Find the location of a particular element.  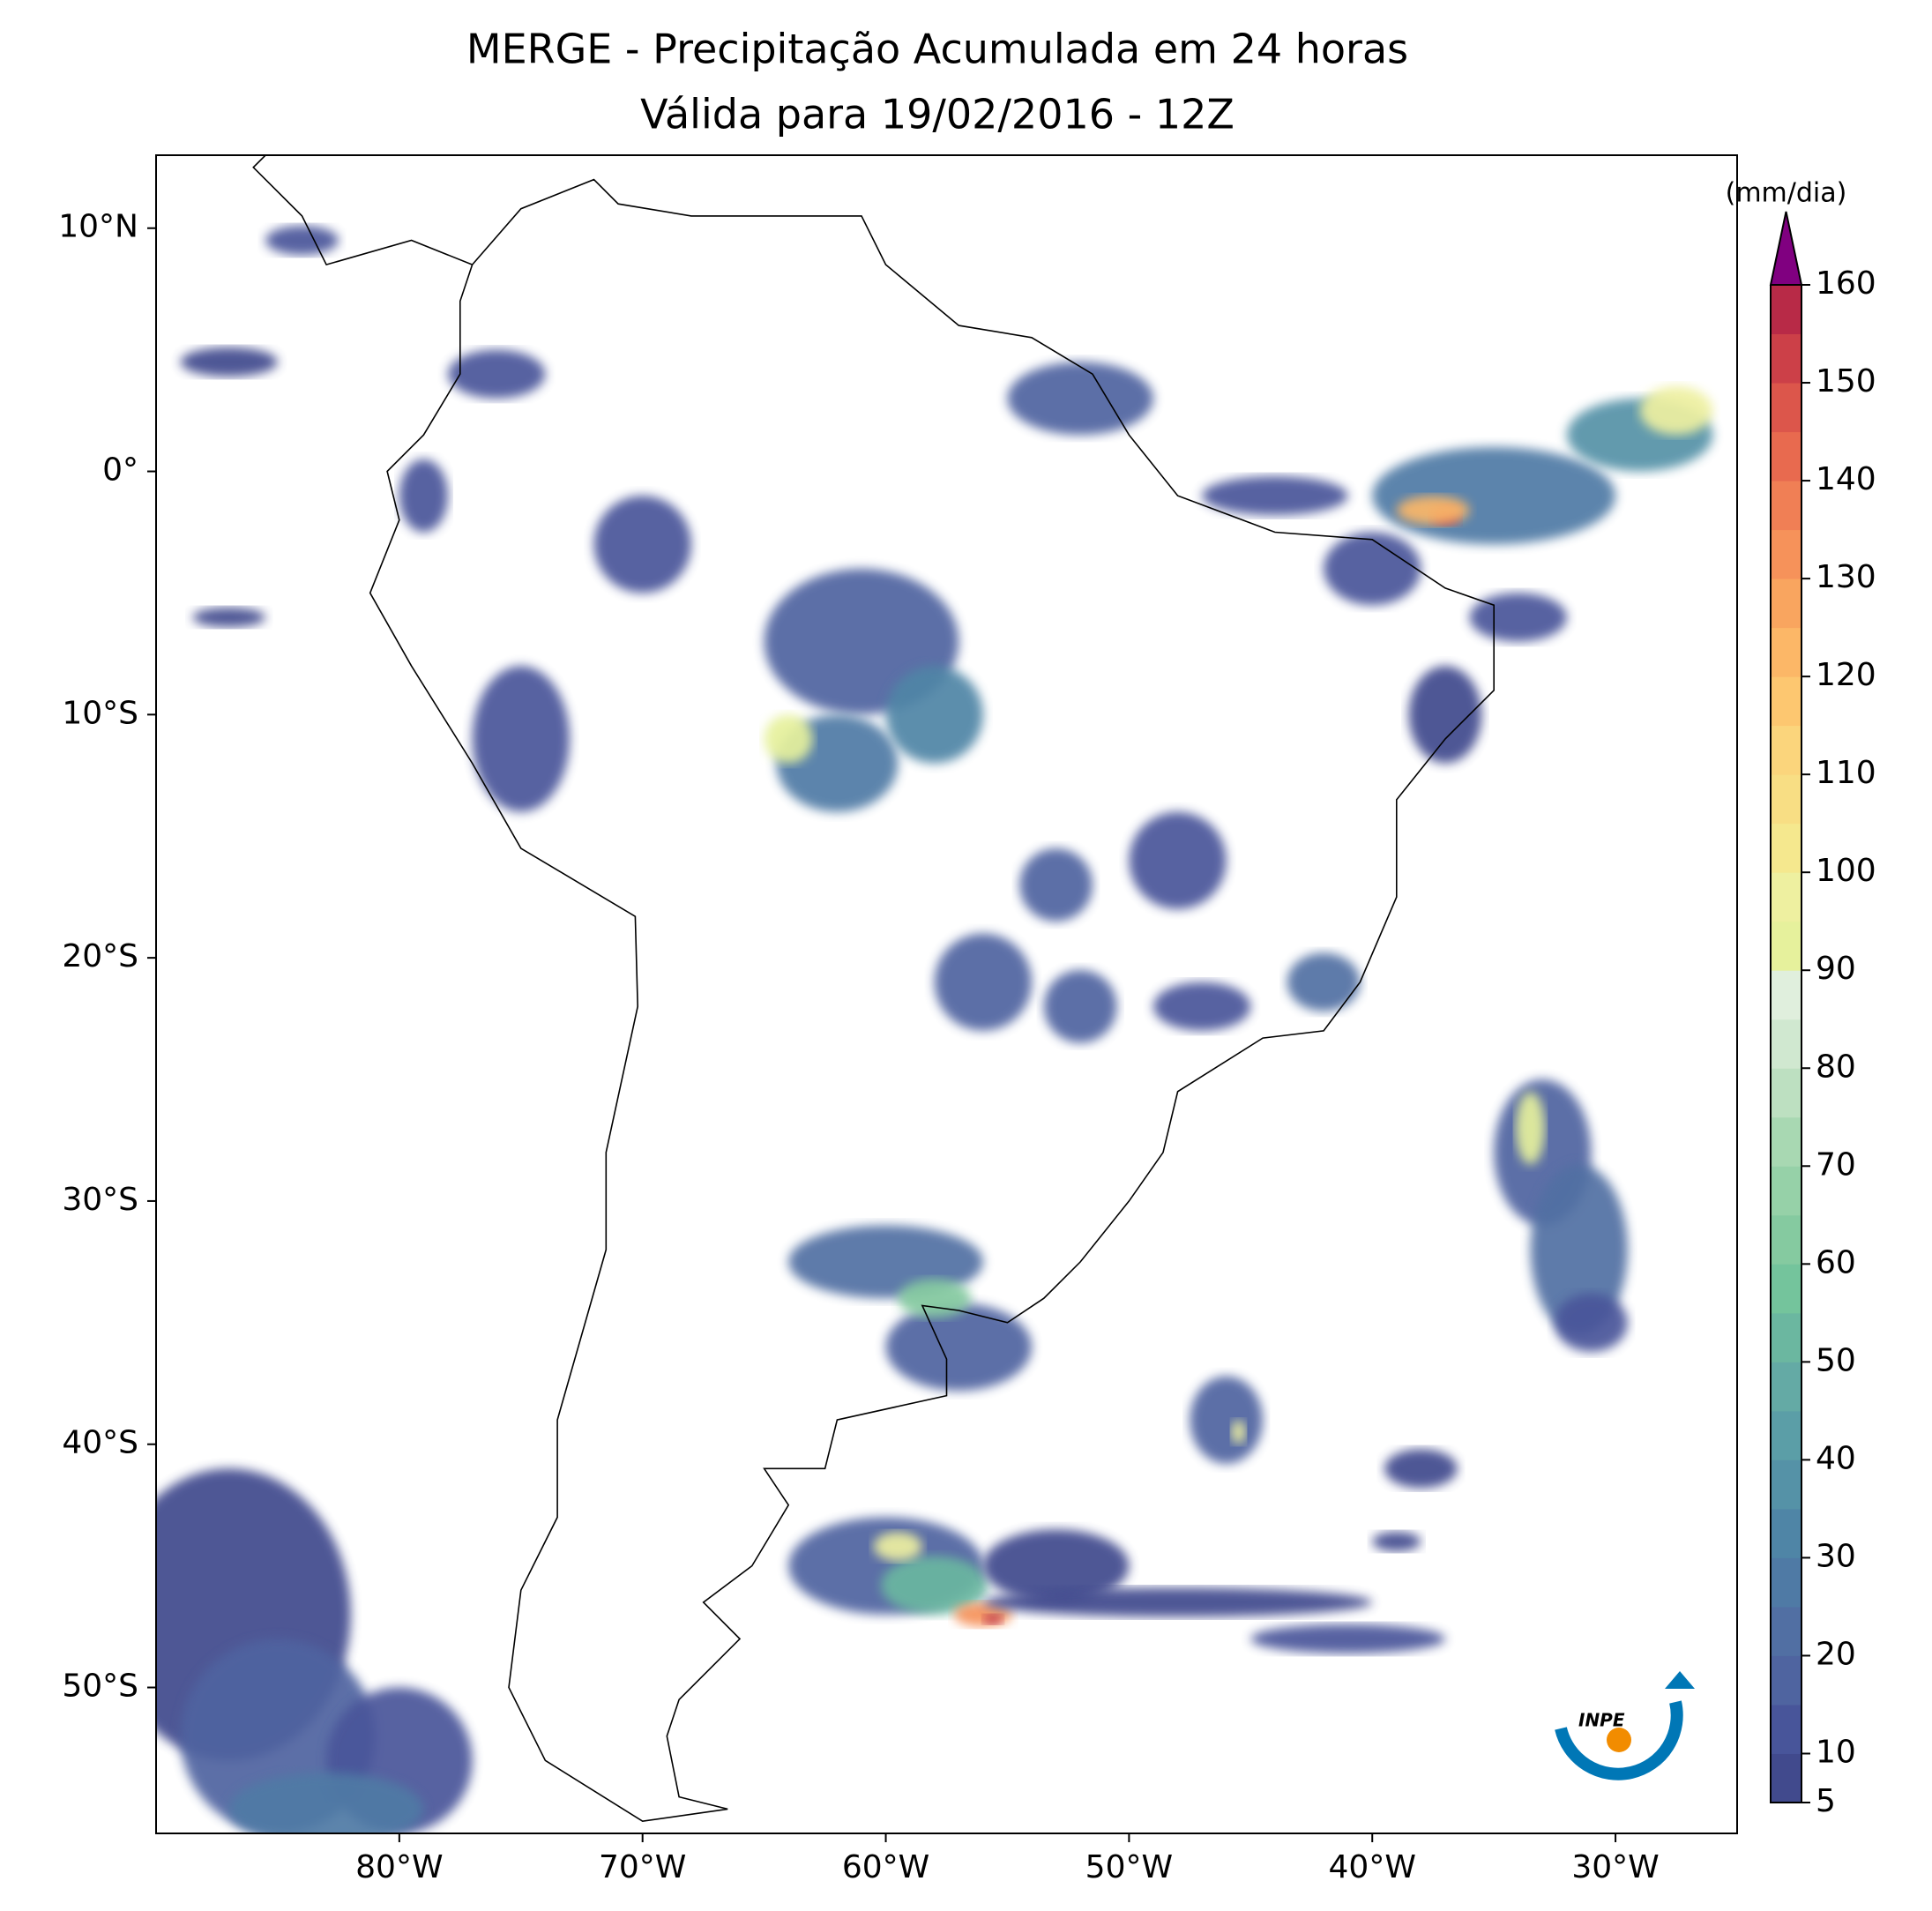

inpe-logo: INPE is located at coordinates (1622, 1702).